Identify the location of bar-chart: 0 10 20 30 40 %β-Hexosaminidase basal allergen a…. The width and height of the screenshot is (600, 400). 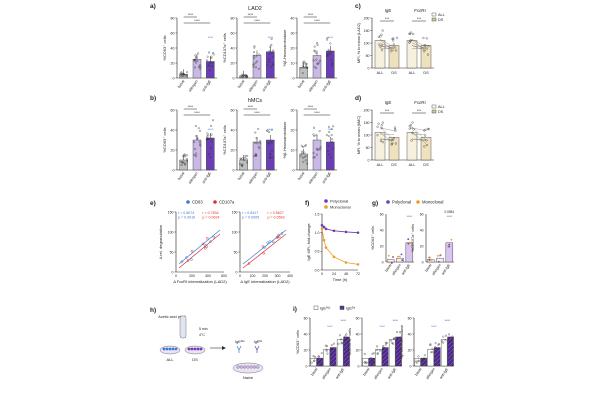
(309, 53).